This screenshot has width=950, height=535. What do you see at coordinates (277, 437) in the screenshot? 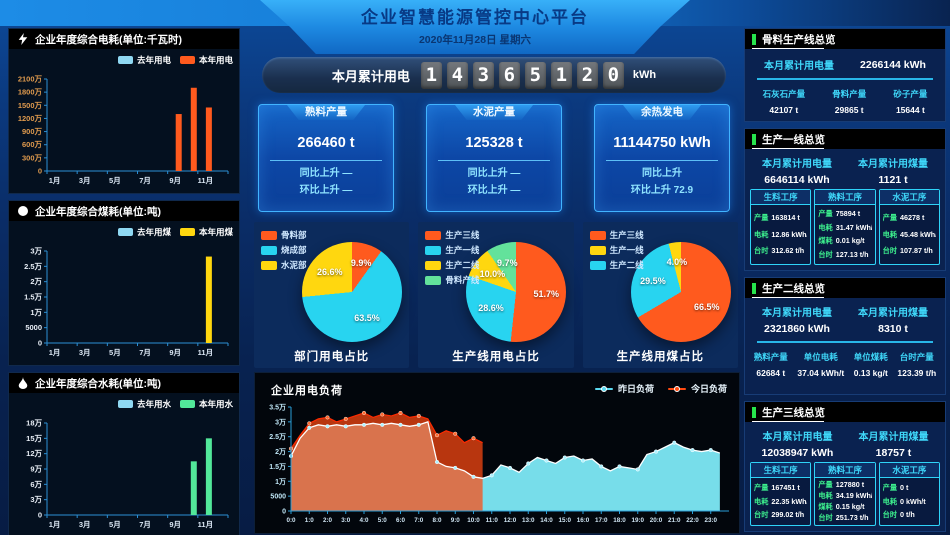
I see `svg-text: 2.5万` at bounding box center [277, 437].